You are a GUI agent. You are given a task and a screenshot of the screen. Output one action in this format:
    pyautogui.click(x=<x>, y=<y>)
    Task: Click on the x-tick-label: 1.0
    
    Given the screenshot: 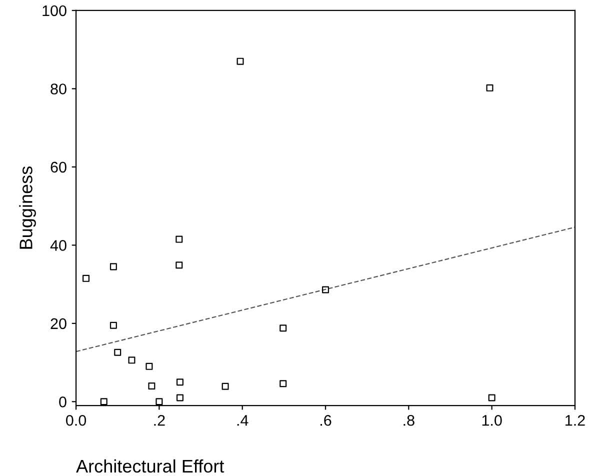 What is the action you would take?
    pyautogui.click(x=492, y=420)
    